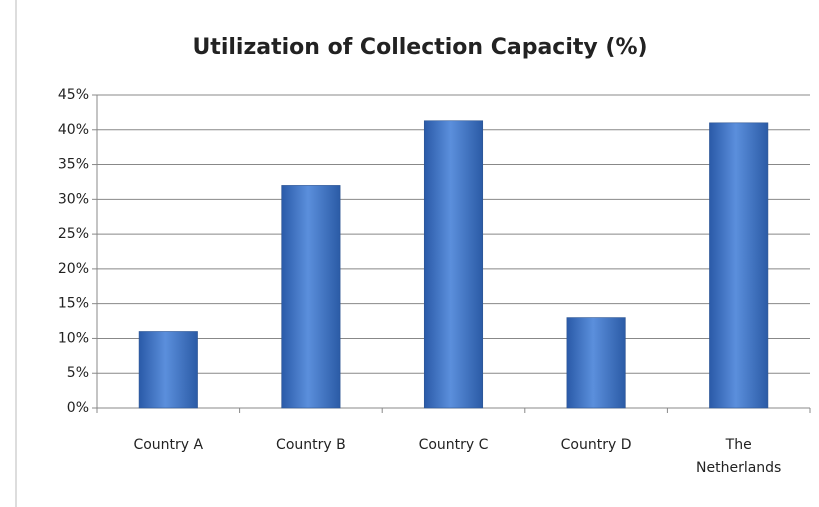 The image size is (819, 507). Describe the element at coordinates (73, 234) in the screenshot. I see `y-tick-label: 25%` at that location.